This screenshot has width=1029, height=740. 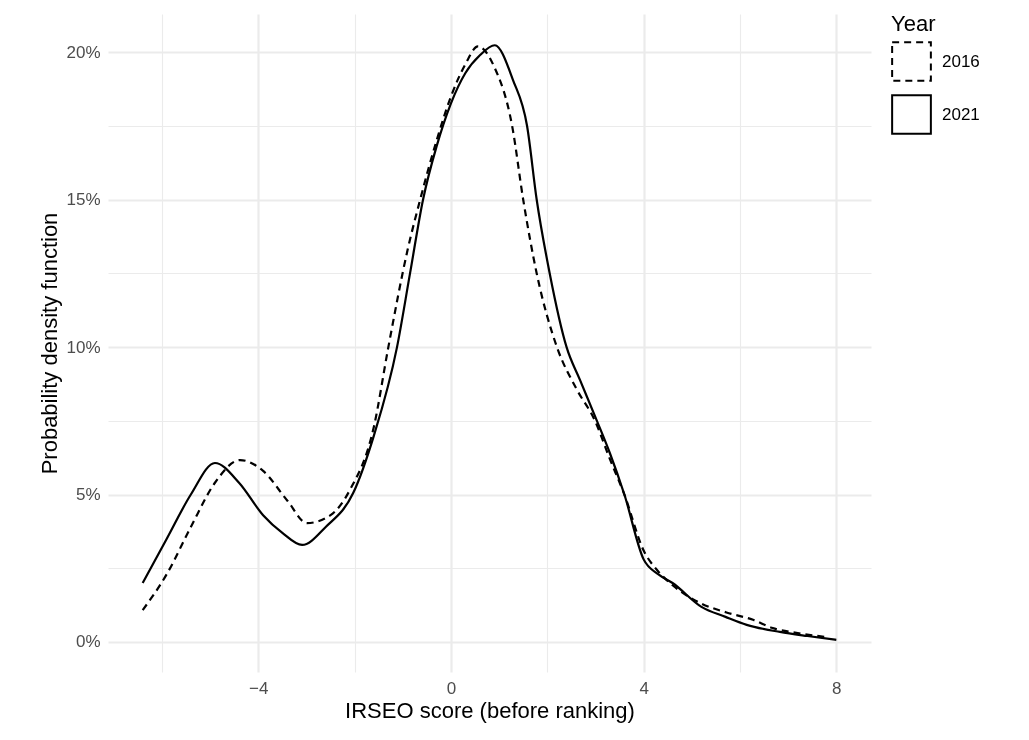 I want to click on legend-label: 2016, so click(x=961, y=61).